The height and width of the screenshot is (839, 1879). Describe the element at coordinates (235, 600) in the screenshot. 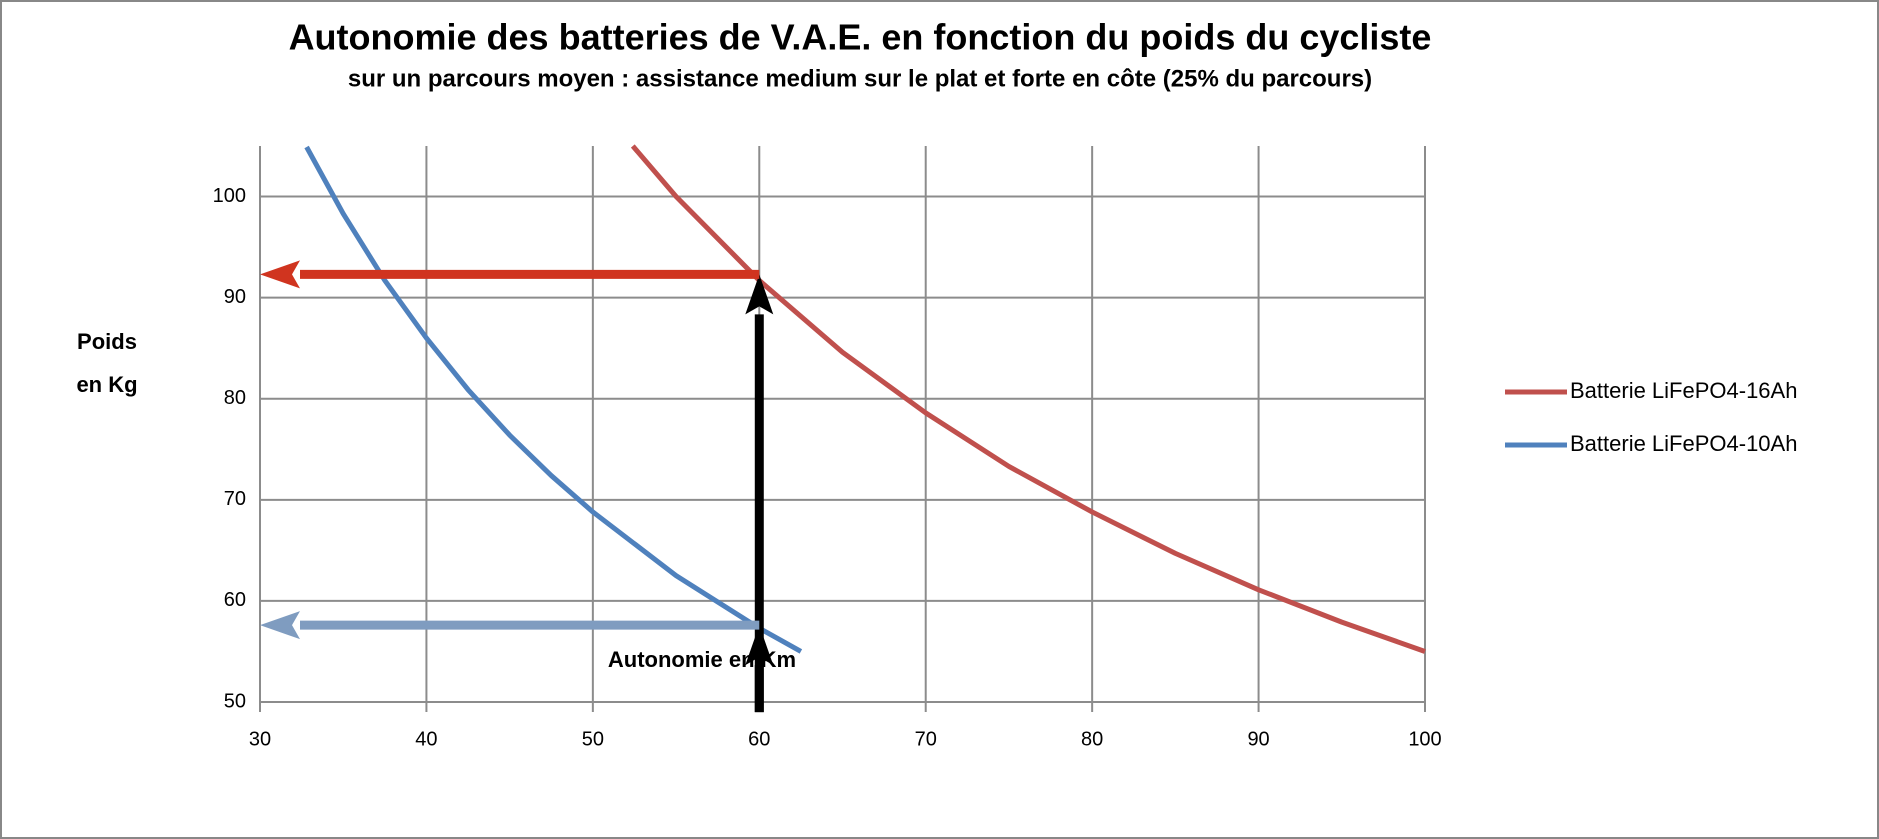

I see `y-tick-label: 60` at that location.